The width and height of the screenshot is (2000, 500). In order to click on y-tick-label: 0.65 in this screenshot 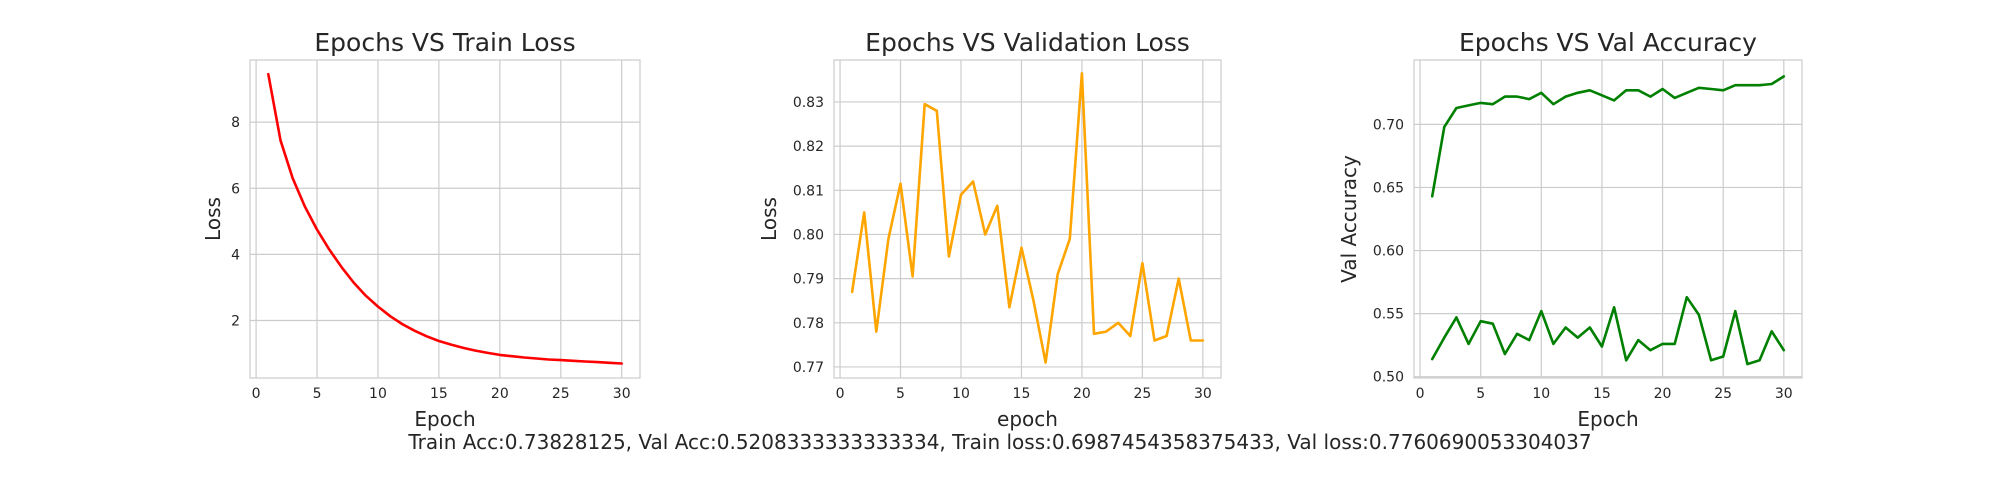, I will do `click(1388, 188)`.